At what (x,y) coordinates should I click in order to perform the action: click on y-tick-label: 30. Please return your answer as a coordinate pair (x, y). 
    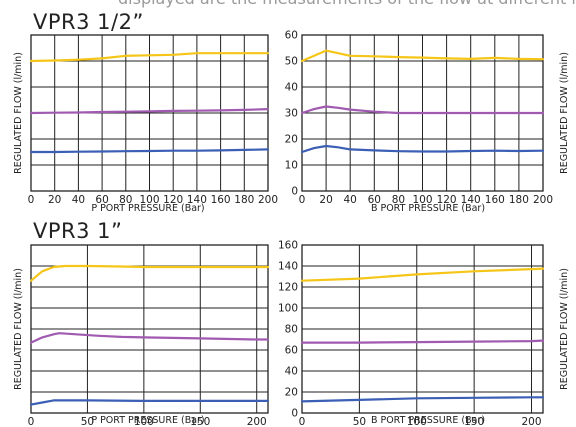
    Looking at the image, I should click on (291, 114).